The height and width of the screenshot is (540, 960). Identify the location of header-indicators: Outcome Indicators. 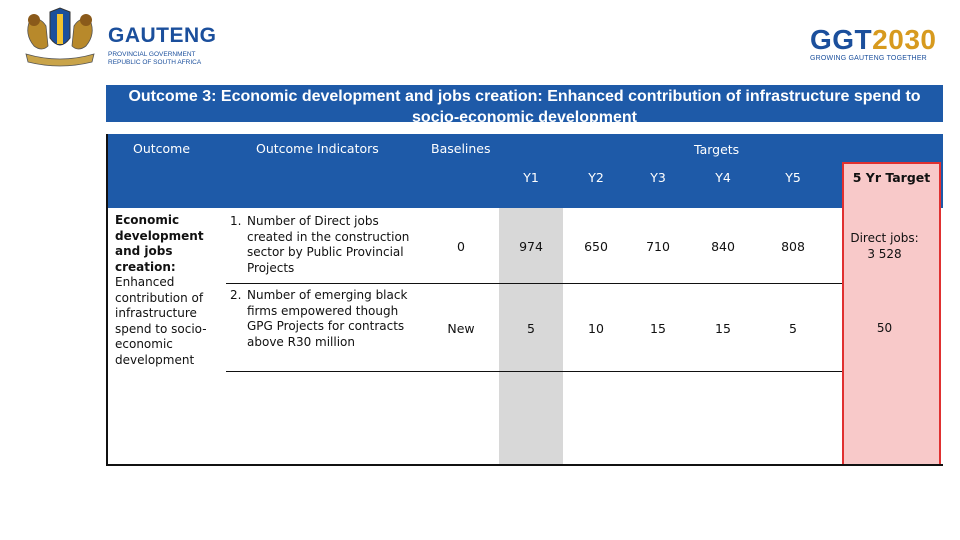
(317, 148).